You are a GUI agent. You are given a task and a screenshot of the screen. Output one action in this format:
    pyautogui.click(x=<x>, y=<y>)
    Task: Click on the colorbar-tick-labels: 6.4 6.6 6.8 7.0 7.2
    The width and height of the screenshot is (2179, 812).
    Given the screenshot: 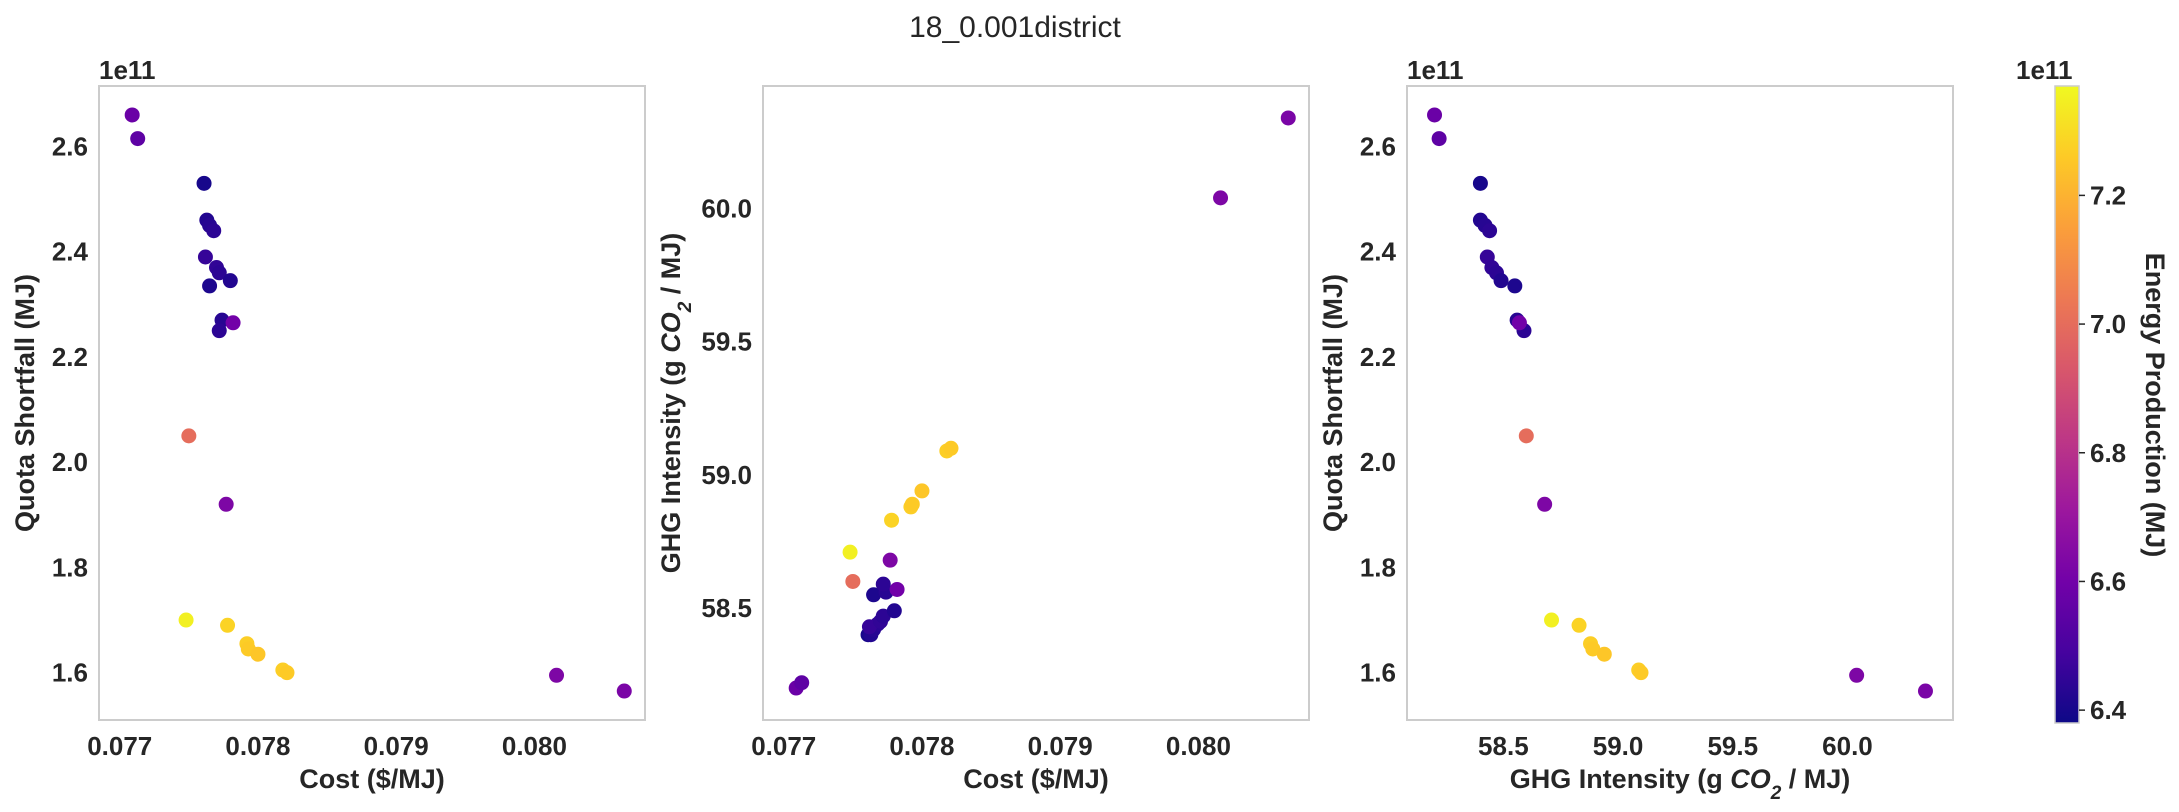 What is the action you would take?
    pyautogui.click(x=2103, y=452)
    